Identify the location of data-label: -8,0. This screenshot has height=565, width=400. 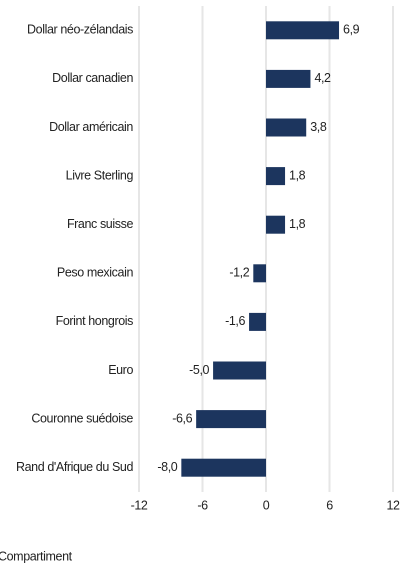
(167, 467).